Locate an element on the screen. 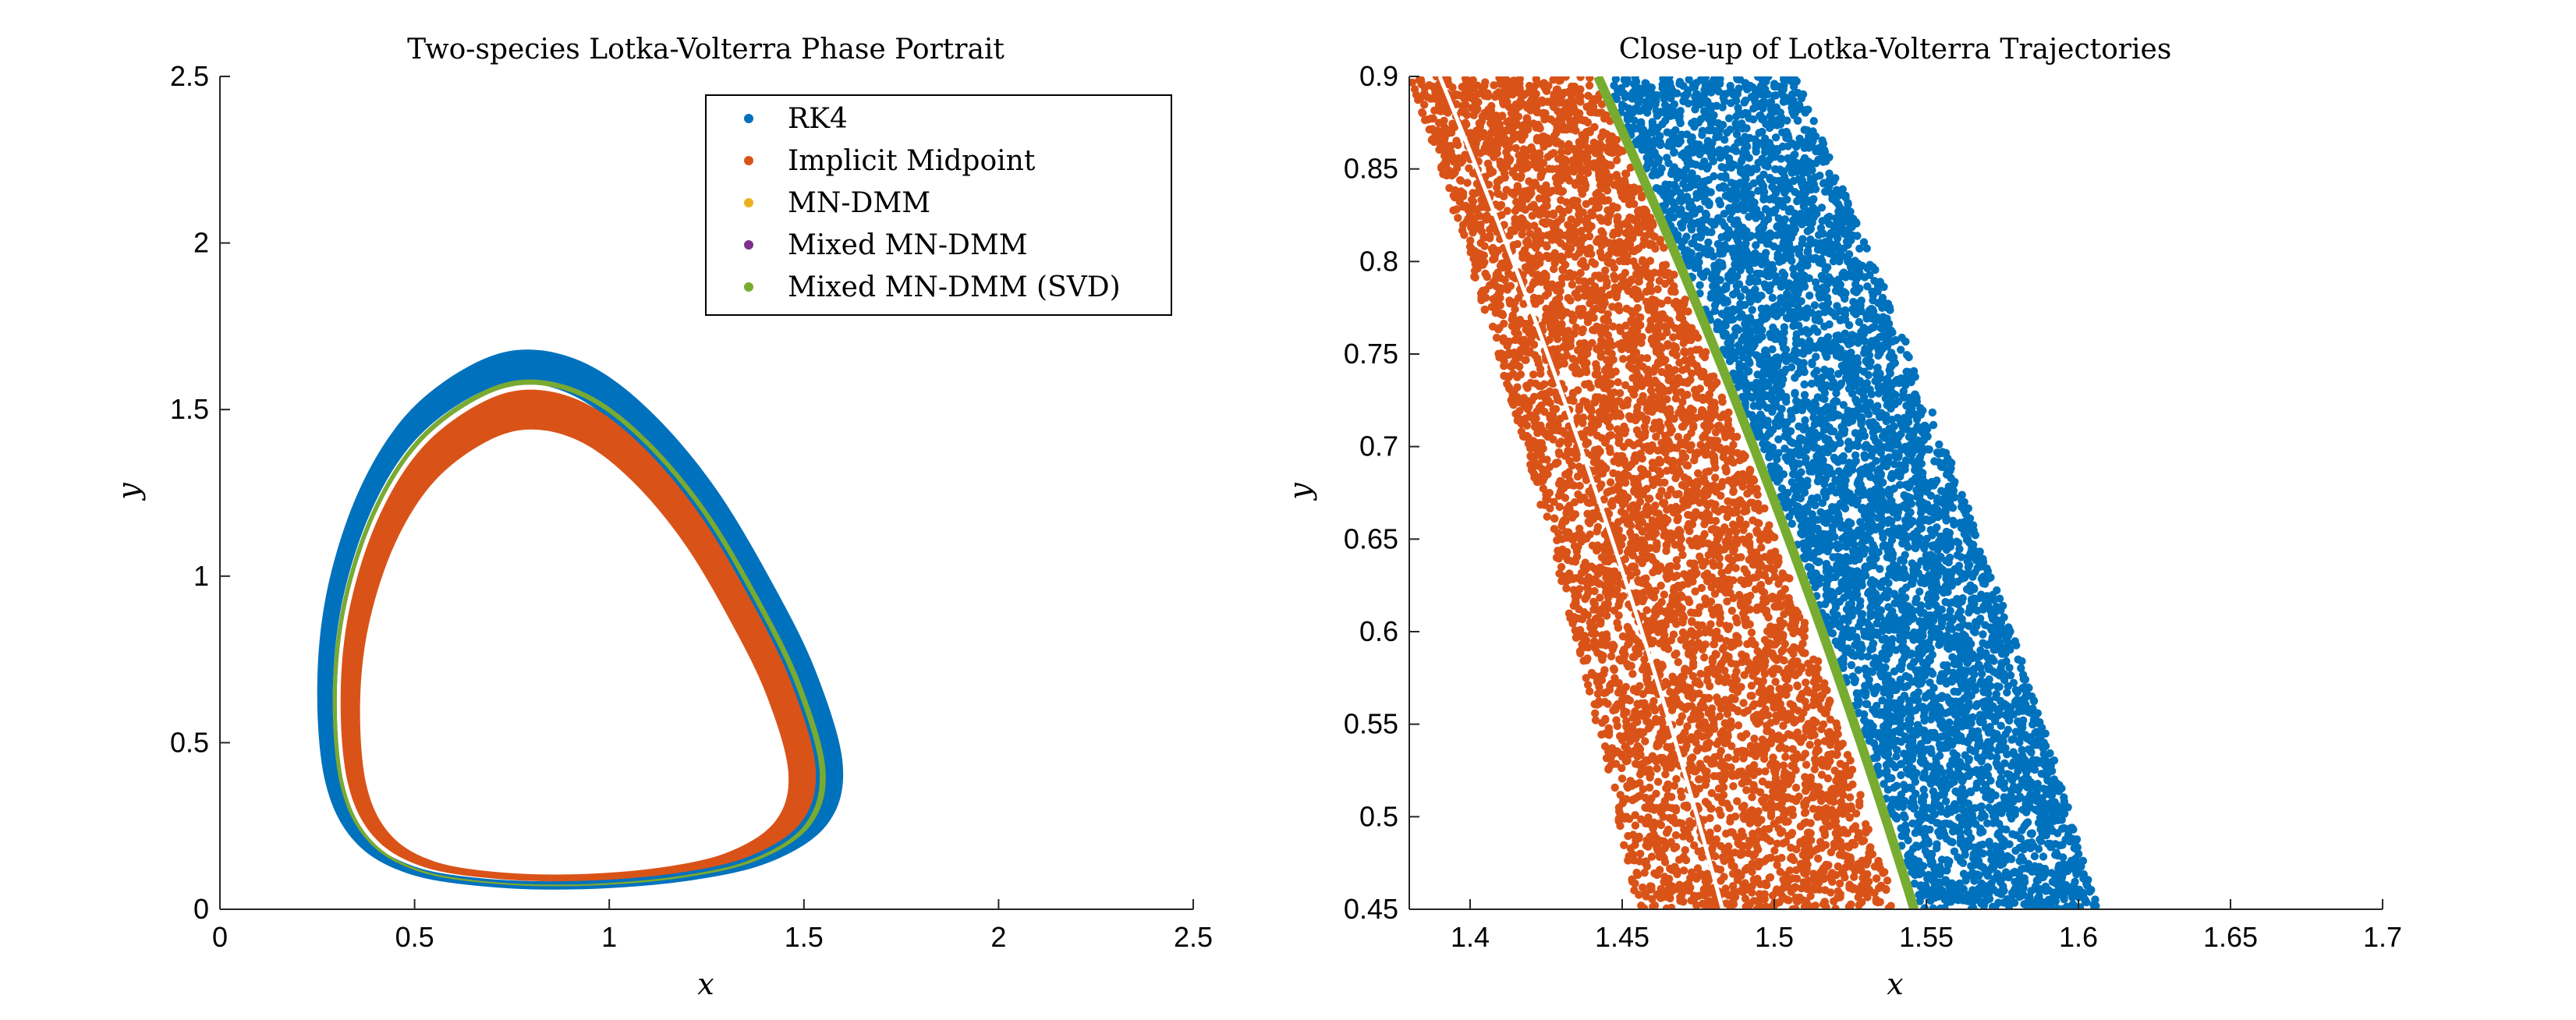 The width and height of the screenshot is (2576, 1020). band-rk4 is located at coordinates (580, 619).